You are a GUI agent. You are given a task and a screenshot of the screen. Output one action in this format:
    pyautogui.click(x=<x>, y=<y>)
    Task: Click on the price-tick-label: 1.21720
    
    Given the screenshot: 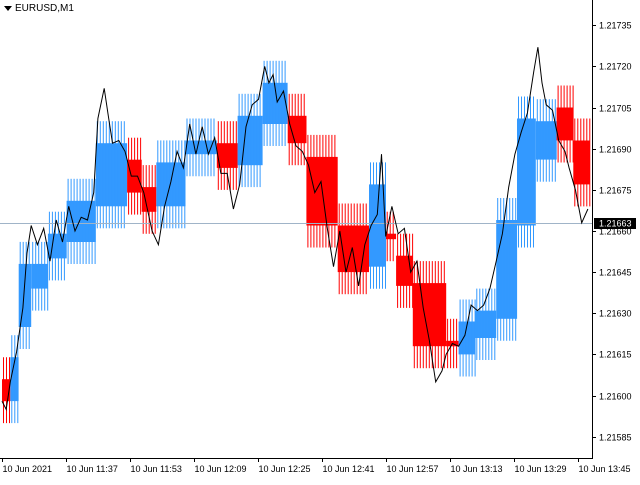 What is the action you would take?
    pyautogui.click(x=615, y=67)
    